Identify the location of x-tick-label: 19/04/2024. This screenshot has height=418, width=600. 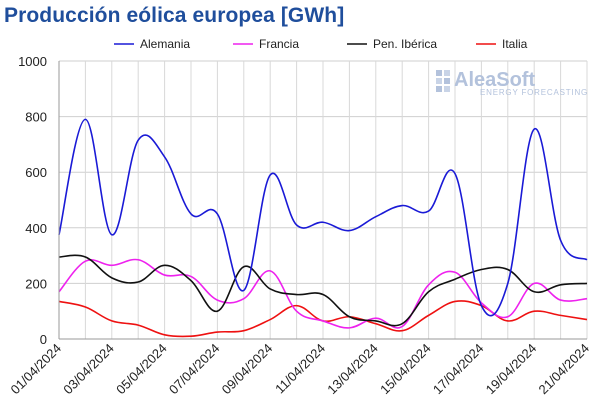
(511, 369).